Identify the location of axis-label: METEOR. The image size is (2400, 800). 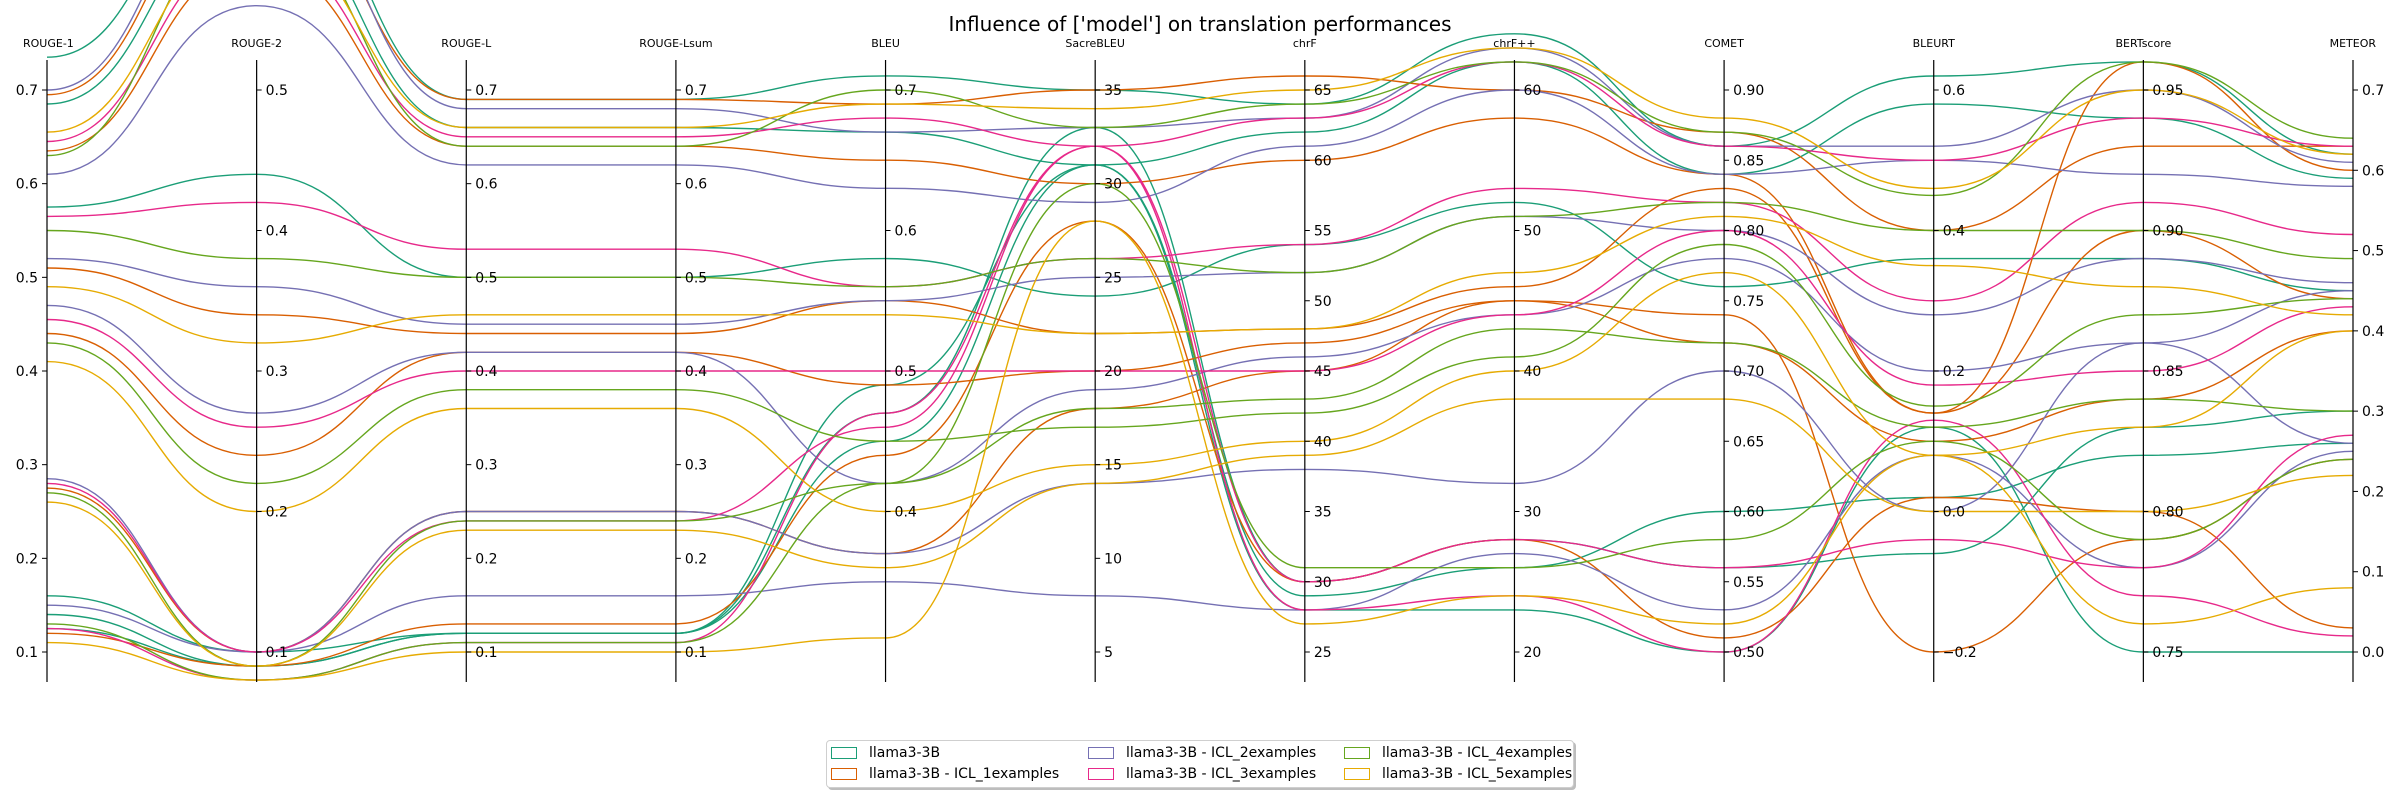
(2353, 43).